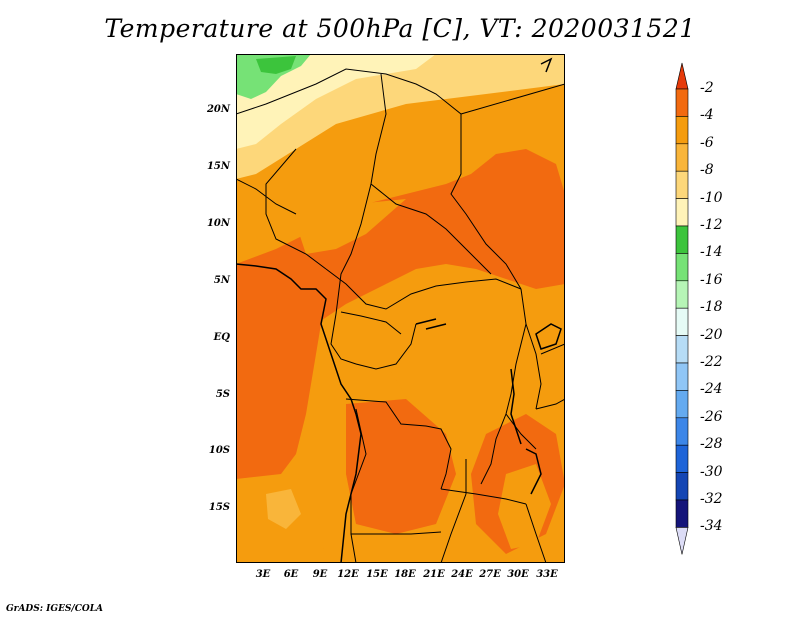  What do you see at coordinates (711, 499) in the screenshot?
I see `colorbar-tick-label: -32` at bounding box center [711, 499].